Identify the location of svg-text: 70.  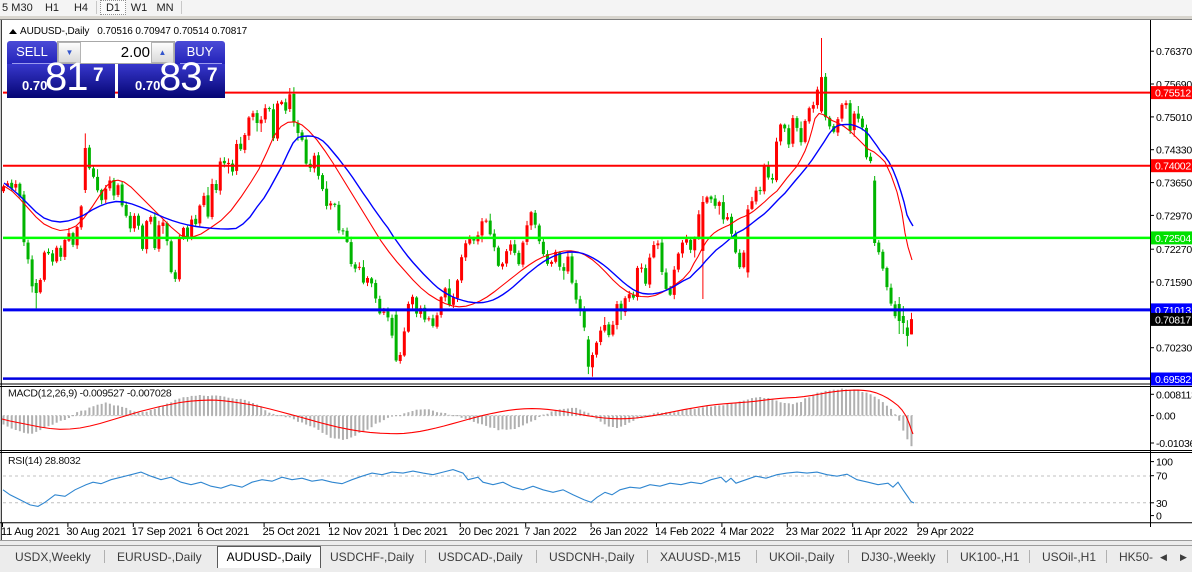
(1162, 477).